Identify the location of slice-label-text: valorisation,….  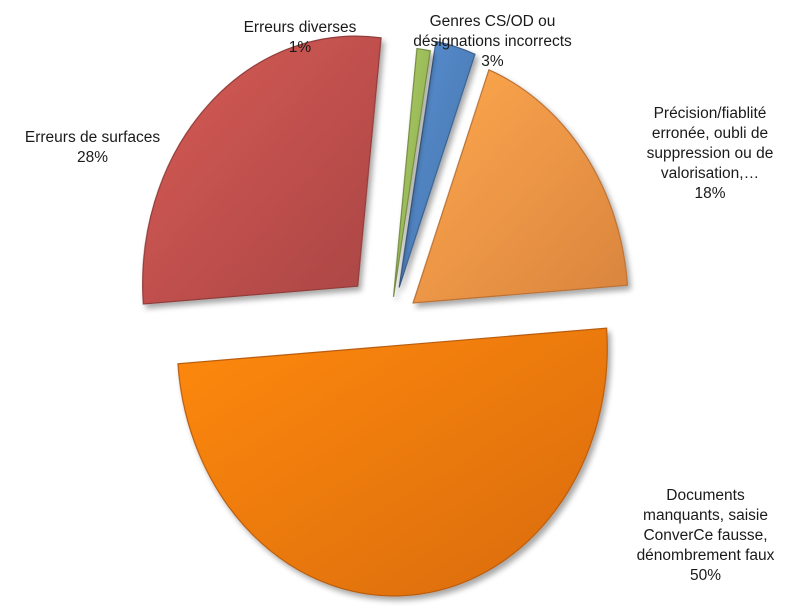
(710, 173).